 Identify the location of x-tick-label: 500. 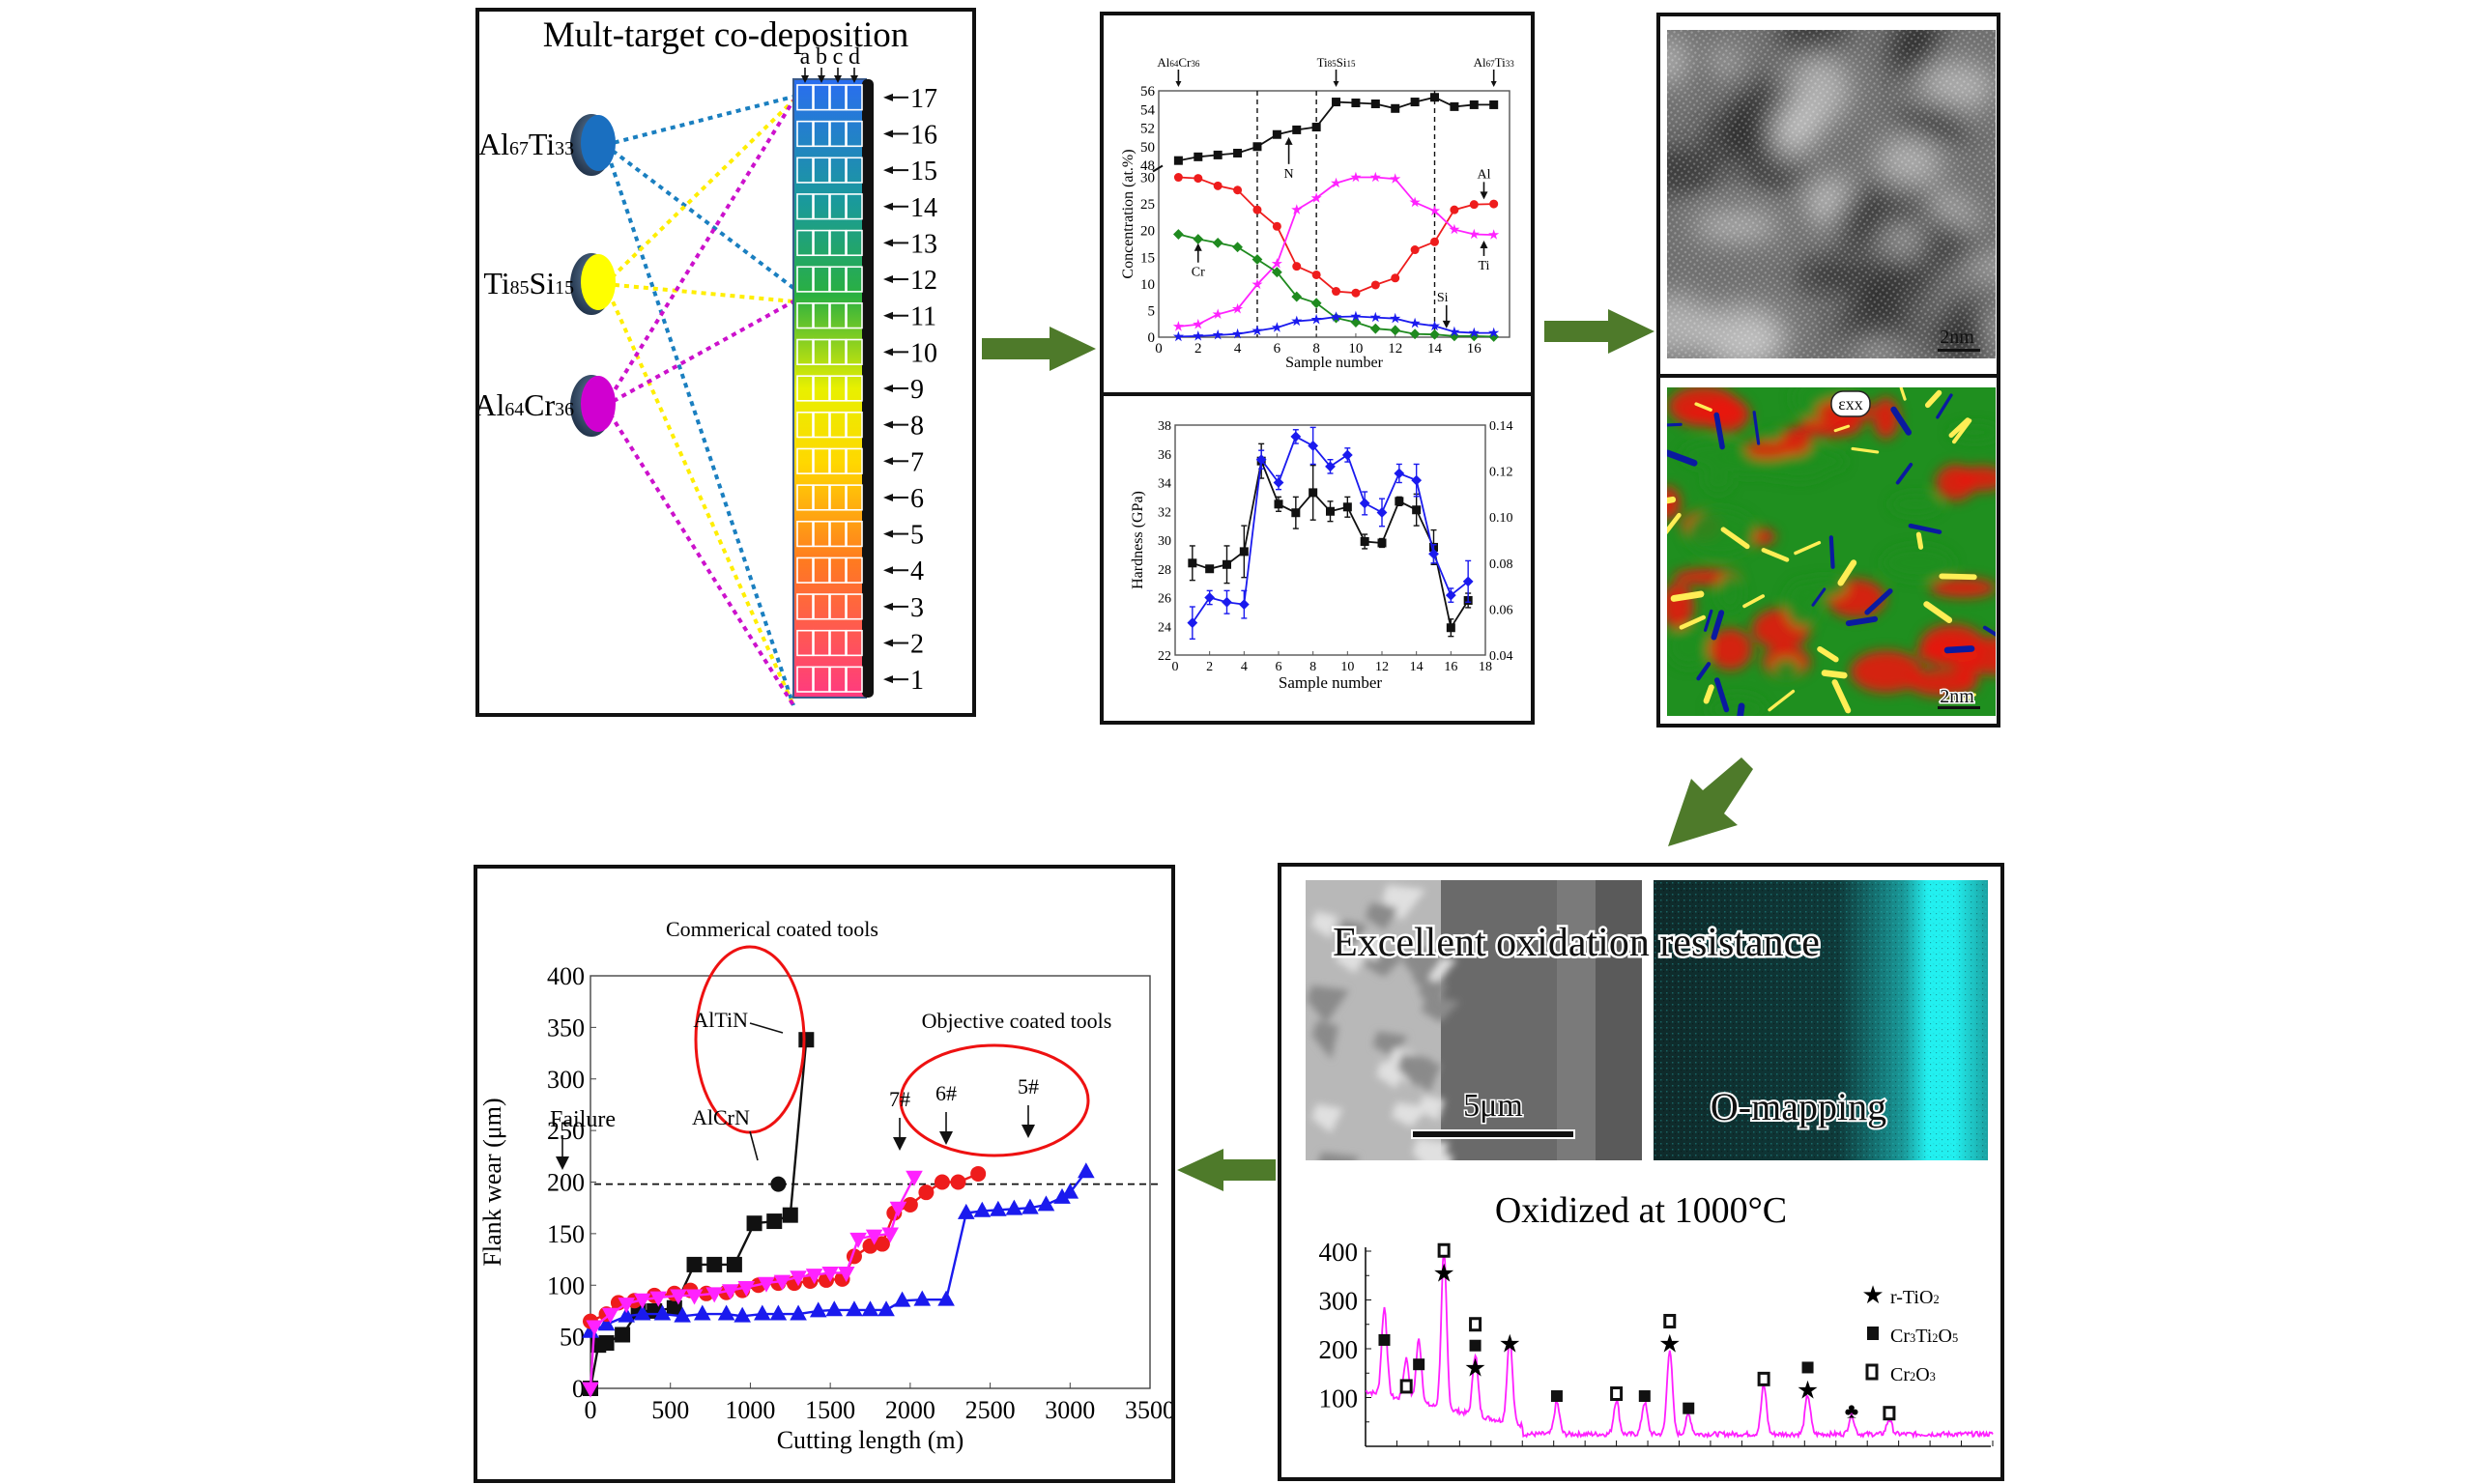
(670, 1410).